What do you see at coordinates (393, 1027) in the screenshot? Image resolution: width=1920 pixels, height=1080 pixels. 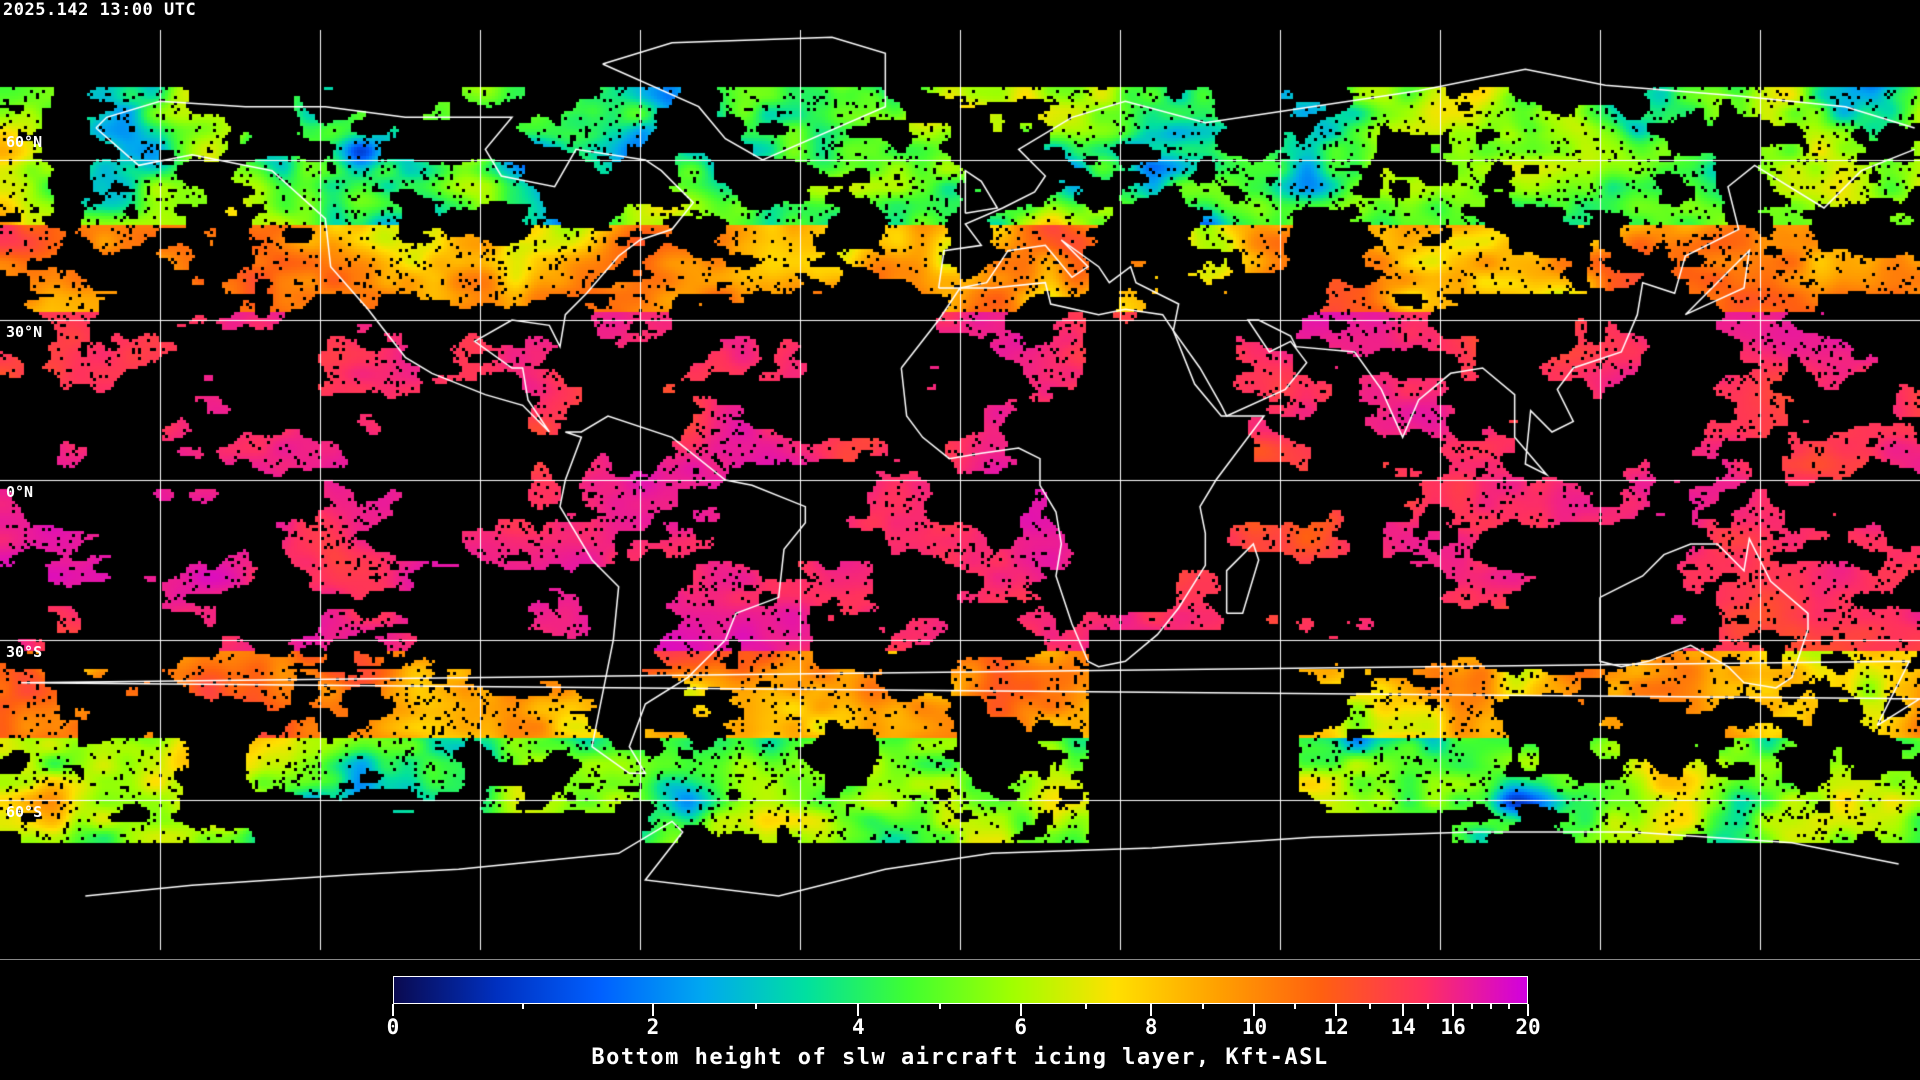 I see `tick-label: 0` at bounding box center [393, 1027].